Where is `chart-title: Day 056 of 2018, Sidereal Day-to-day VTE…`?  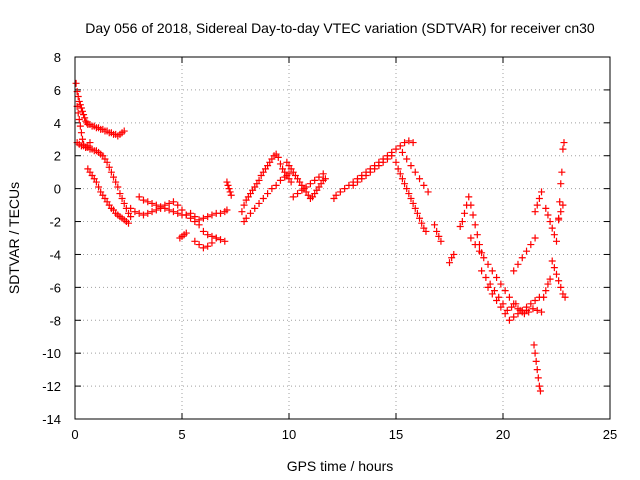
chart-title: Day 056 of 2018, Sidereal Day-to-day VTE… is located at coordinates (340, 28).